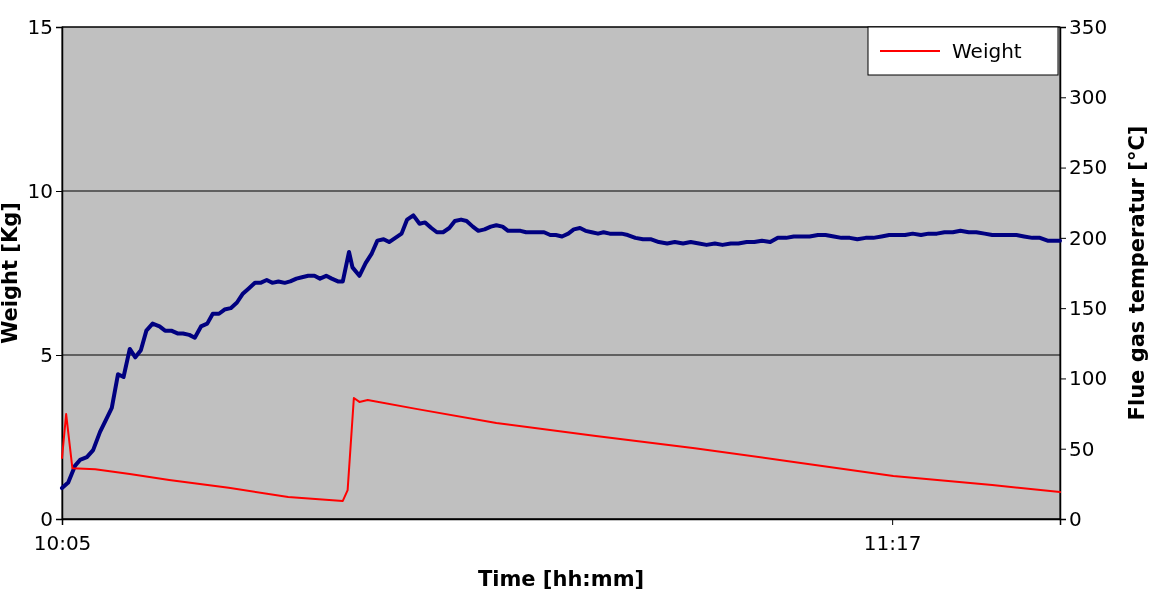  I want to click on y2-tick-label: 50, so click(1082, 448).